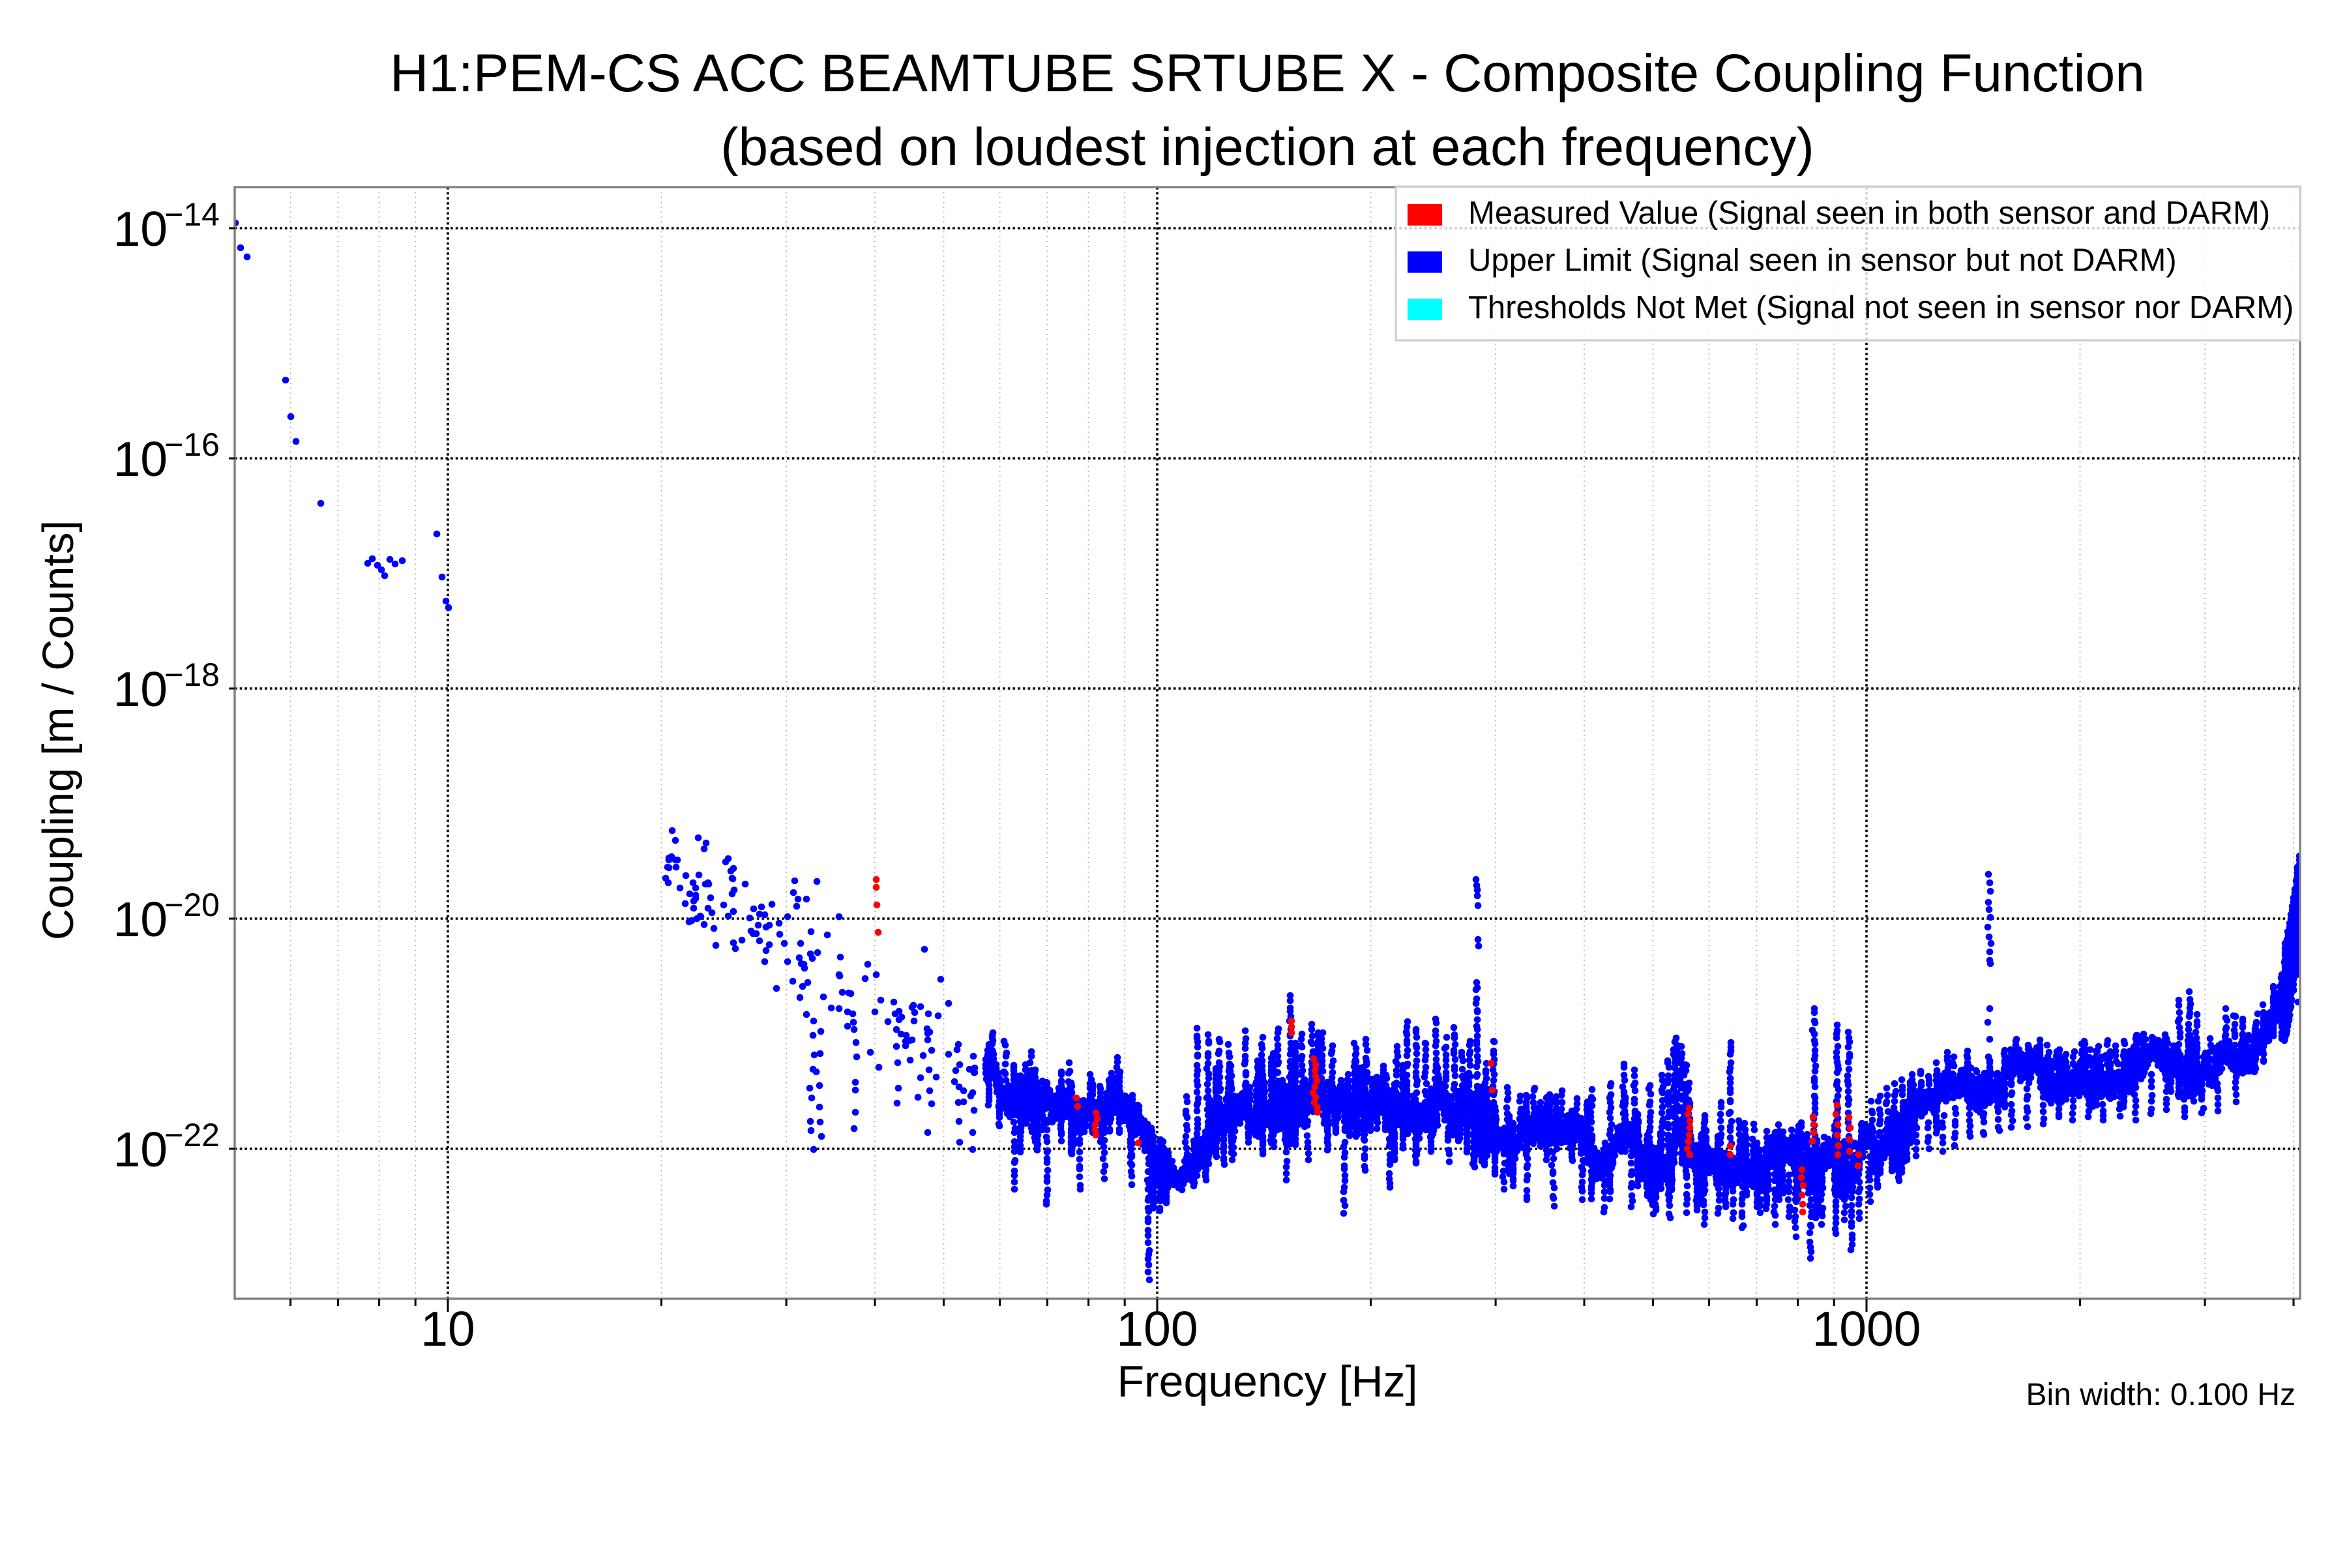  I want to click on svg-text: −20, so click(192, 905).